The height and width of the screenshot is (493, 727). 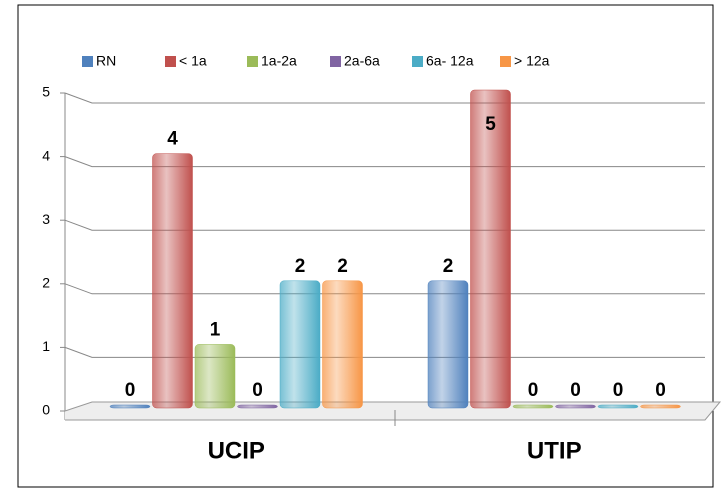 What do you see at coordinates (362, 61) in the screenshot?
I see `legend-label: 2a-6a` at bounding box center [362, 61].